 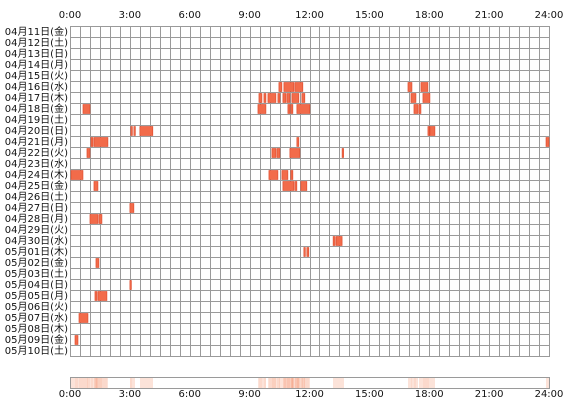 I want to click on x-tick-label-bottom: 9:00, so click(x=249, y=394).